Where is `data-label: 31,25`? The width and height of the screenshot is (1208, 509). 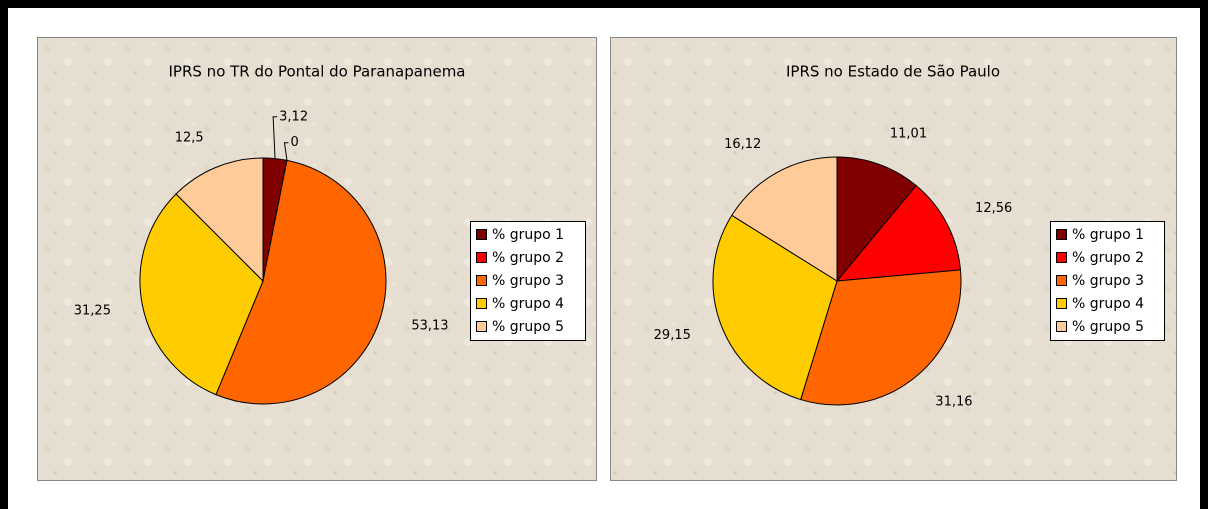
data-label: 31,25 is located at coordinates (92, 311).